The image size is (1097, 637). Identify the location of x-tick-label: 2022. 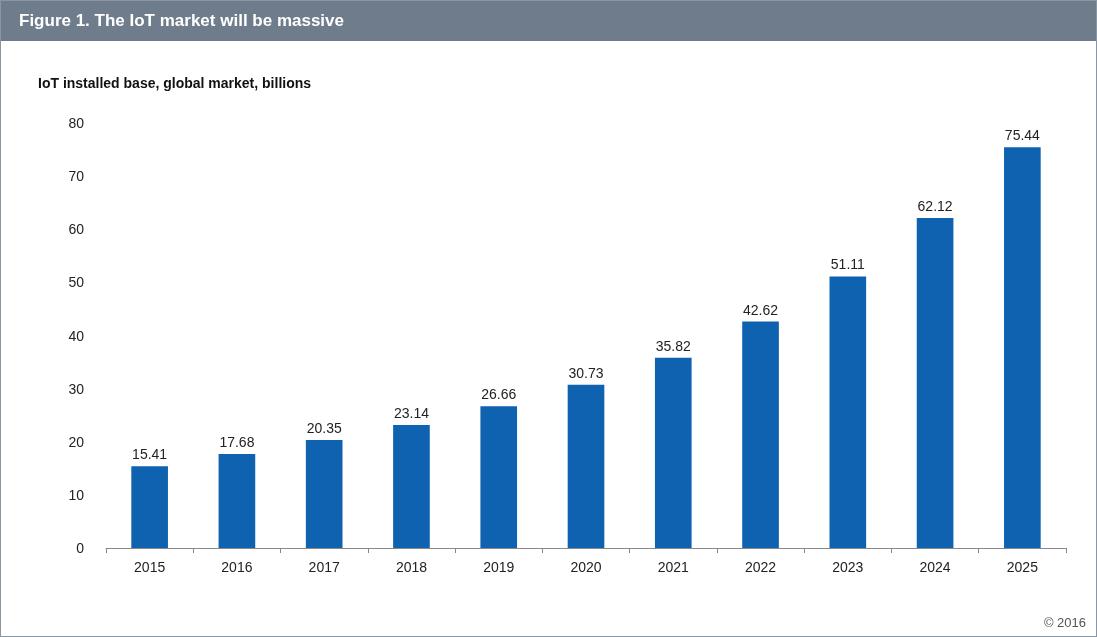
(760, 567).